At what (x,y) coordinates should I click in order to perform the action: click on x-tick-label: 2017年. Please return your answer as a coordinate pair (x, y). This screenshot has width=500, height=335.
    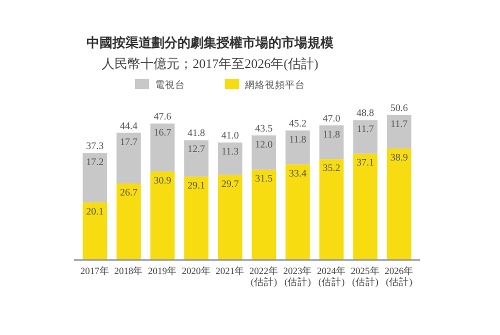
    Looking at the image, I should click on (95, 271).